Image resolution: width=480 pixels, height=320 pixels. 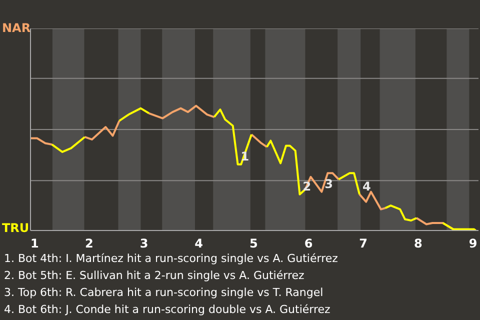 I want to click on text: 1. Bot 4th: I. Martínez hit a run-scoring single vs A. Gutiérrez, so click(x=171, y=258).